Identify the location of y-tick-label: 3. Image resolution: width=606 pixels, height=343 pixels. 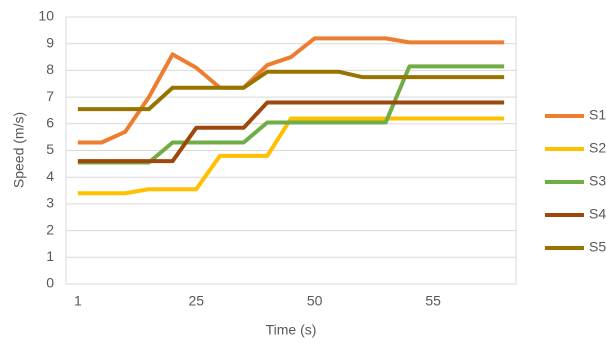
(50, 203).